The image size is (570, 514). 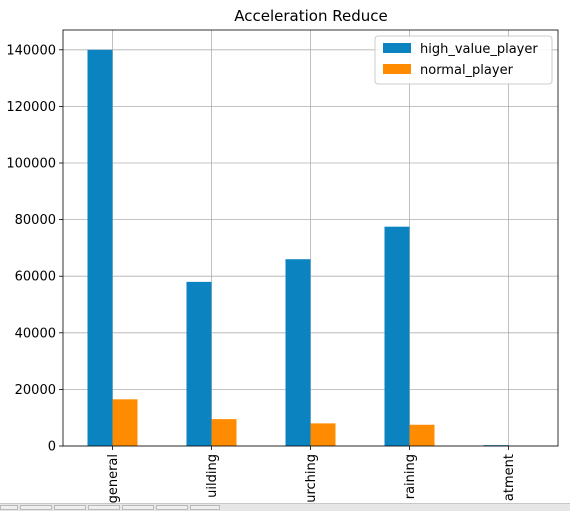 I want to click on x-axis-ticks: general uilding urching raining atment, so click(x=311, y=474).